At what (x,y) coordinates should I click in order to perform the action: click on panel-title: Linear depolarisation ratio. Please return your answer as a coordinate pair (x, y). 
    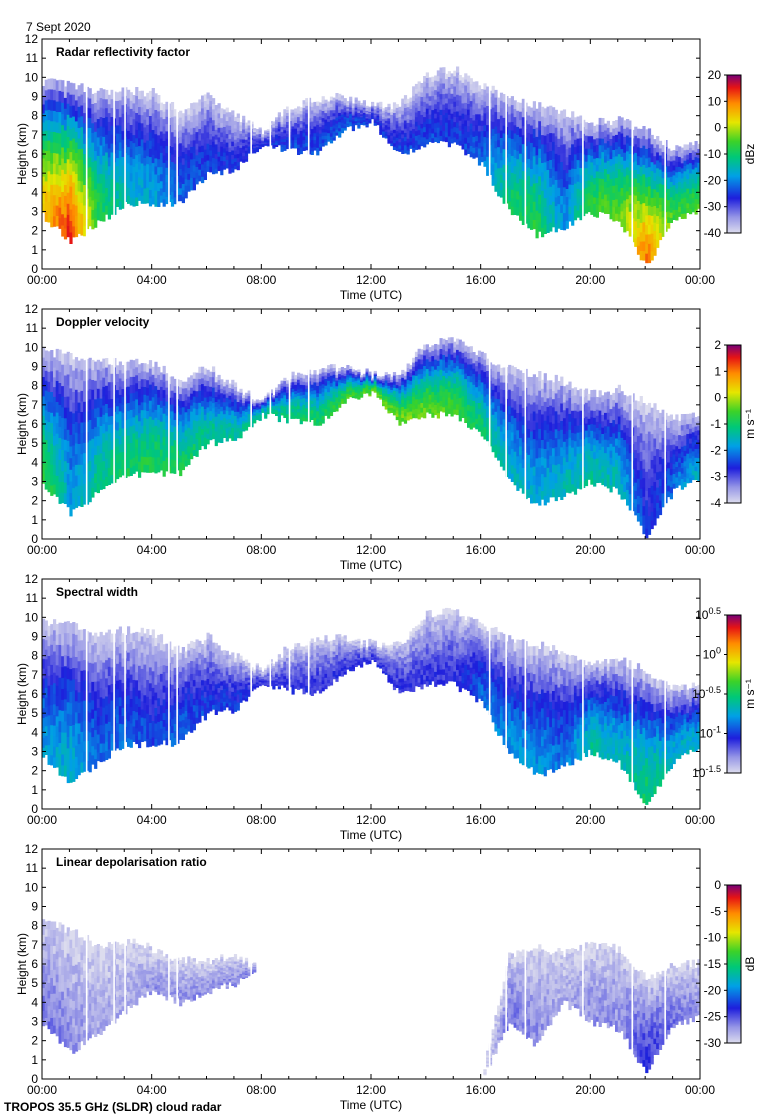
    Looking at the image, I should click on (131, 862).